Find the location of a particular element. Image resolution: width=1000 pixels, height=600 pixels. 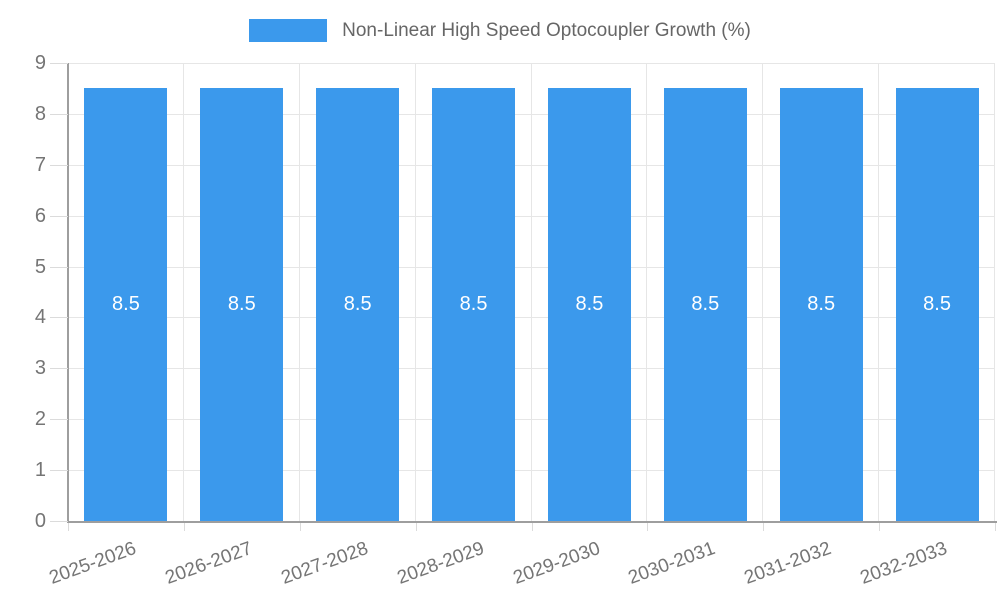

x-tick-label: 2027-2028 is located at coordinates (324, 563).